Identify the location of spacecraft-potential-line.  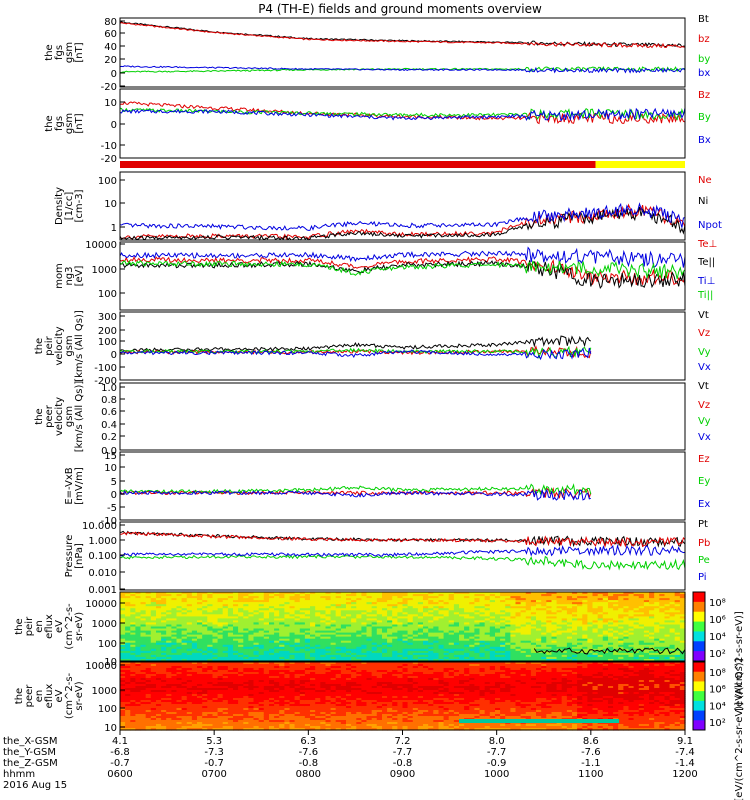
(609, 651).